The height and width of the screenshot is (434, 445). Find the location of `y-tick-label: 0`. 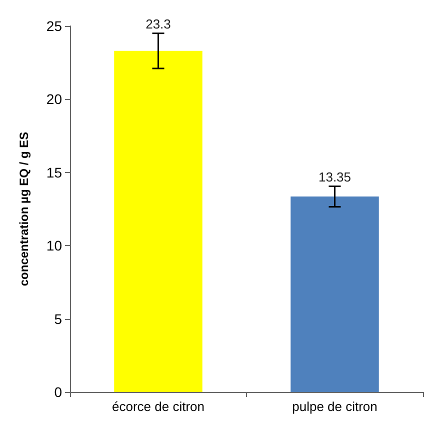

y-tick-label: 0 is located at coordinates (58, 392).